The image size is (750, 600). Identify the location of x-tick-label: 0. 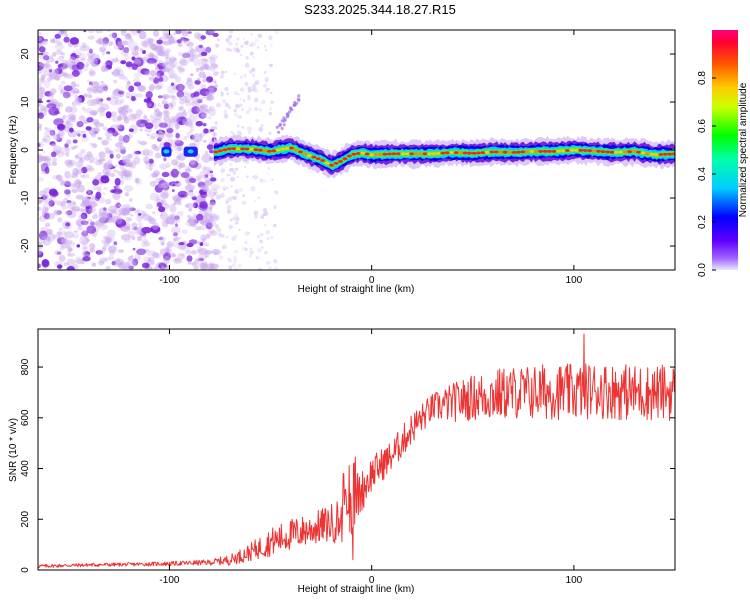
(372, 280).